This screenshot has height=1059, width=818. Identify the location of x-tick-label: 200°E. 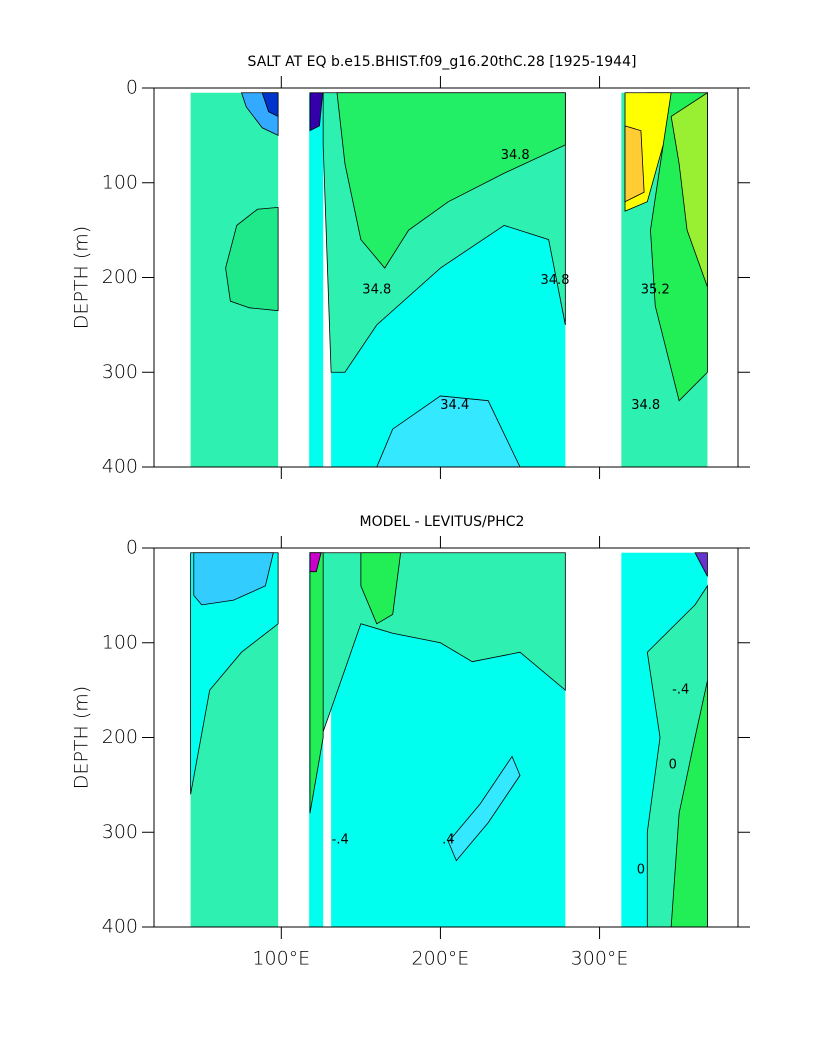
(441, 959).